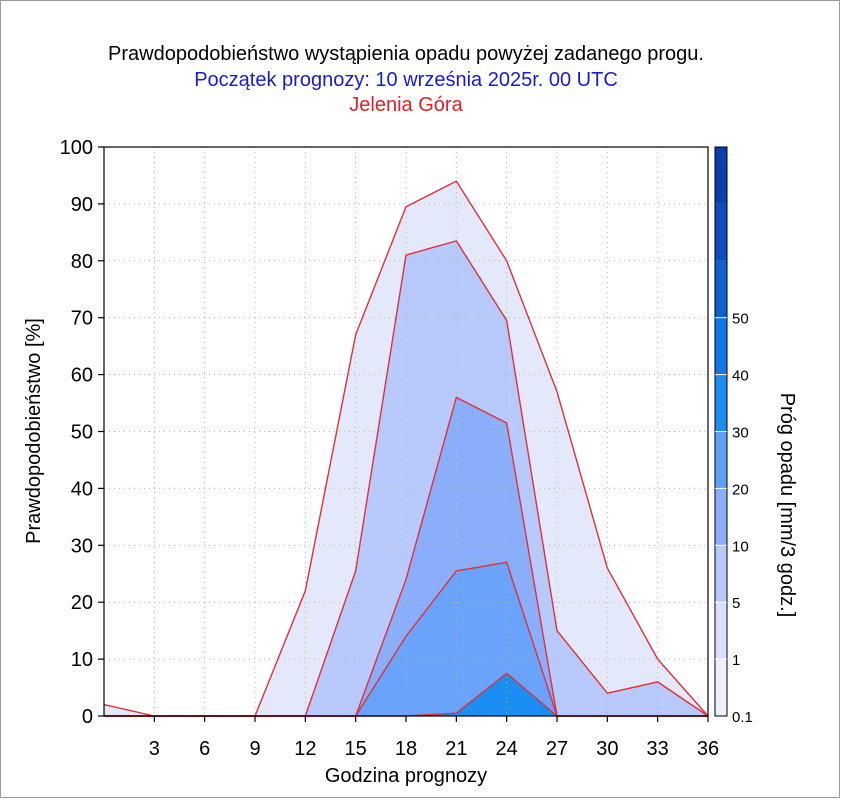 Image resolution: width=842 pixels, height=800 pixels. Describe the element at coordinates (736, 603) in the screenshot. I see `colorbar-tick-label: 5` at that location.